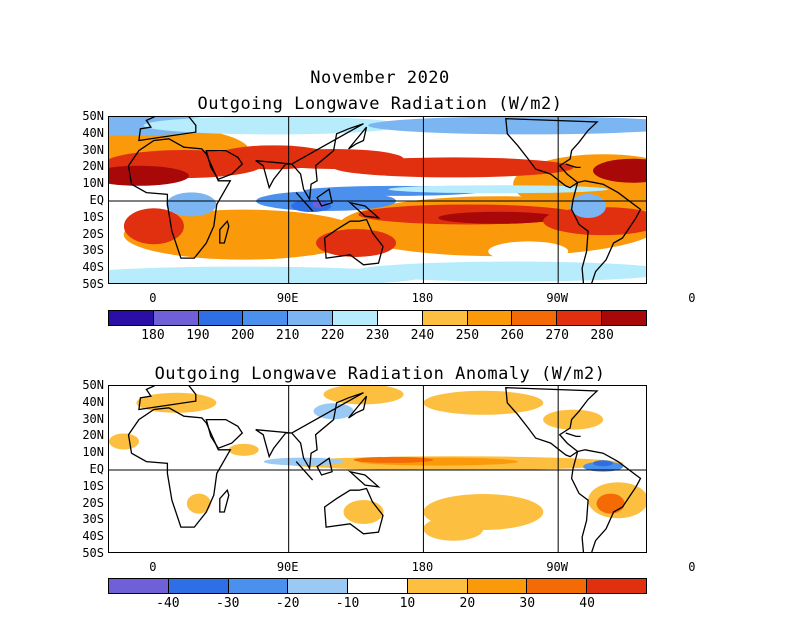  I want to click on colorbar-tick-label: 30, so click(527, 603).